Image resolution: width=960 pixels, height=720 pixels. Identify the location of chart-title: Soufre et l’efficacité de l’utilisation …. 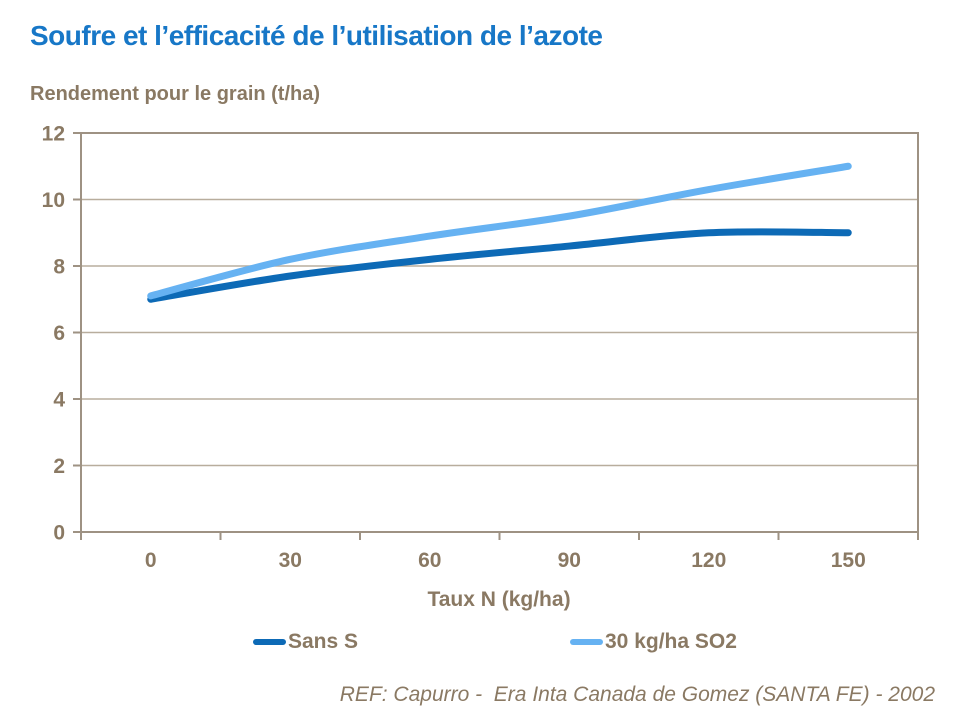
(316, 35).